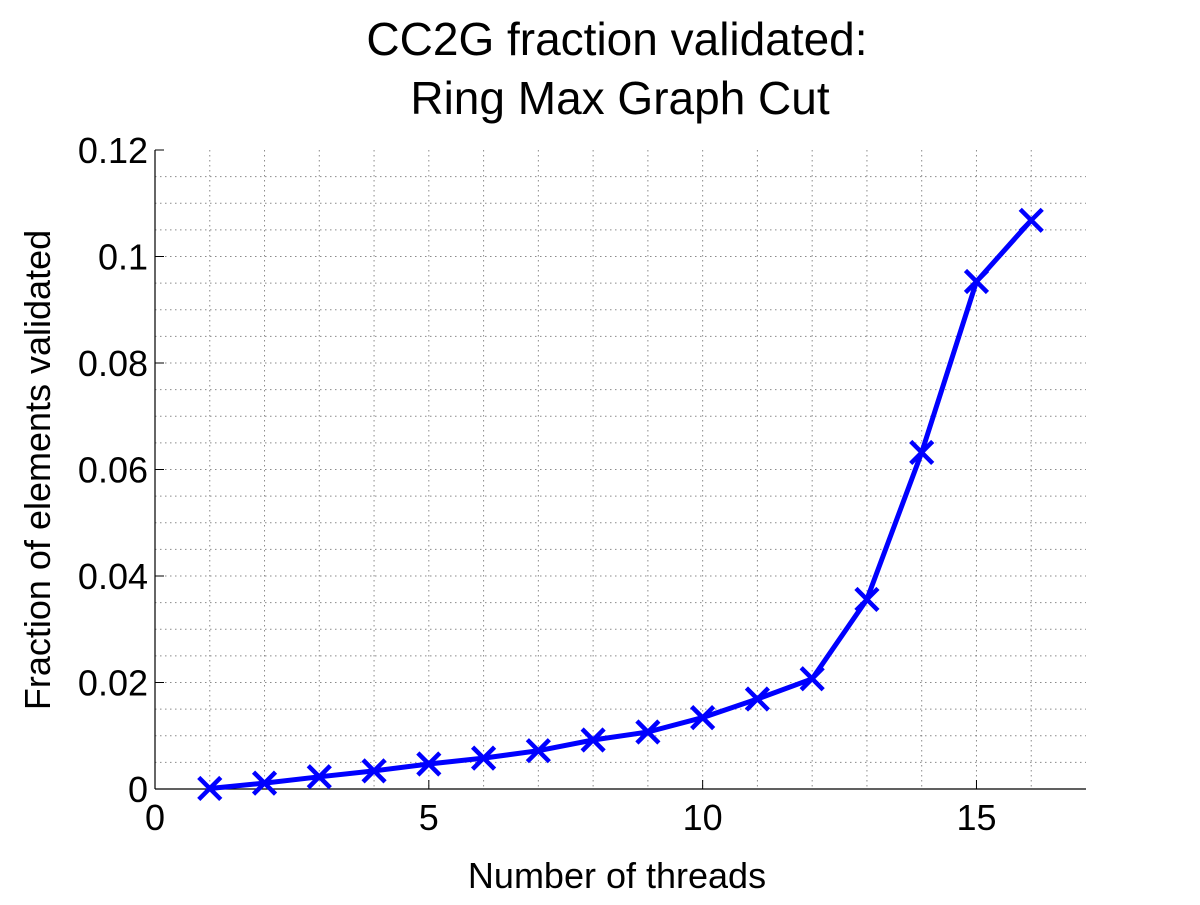 The image size is (1200, 905). I want to click on y-tick-label: 0.1, so click(123, 257).